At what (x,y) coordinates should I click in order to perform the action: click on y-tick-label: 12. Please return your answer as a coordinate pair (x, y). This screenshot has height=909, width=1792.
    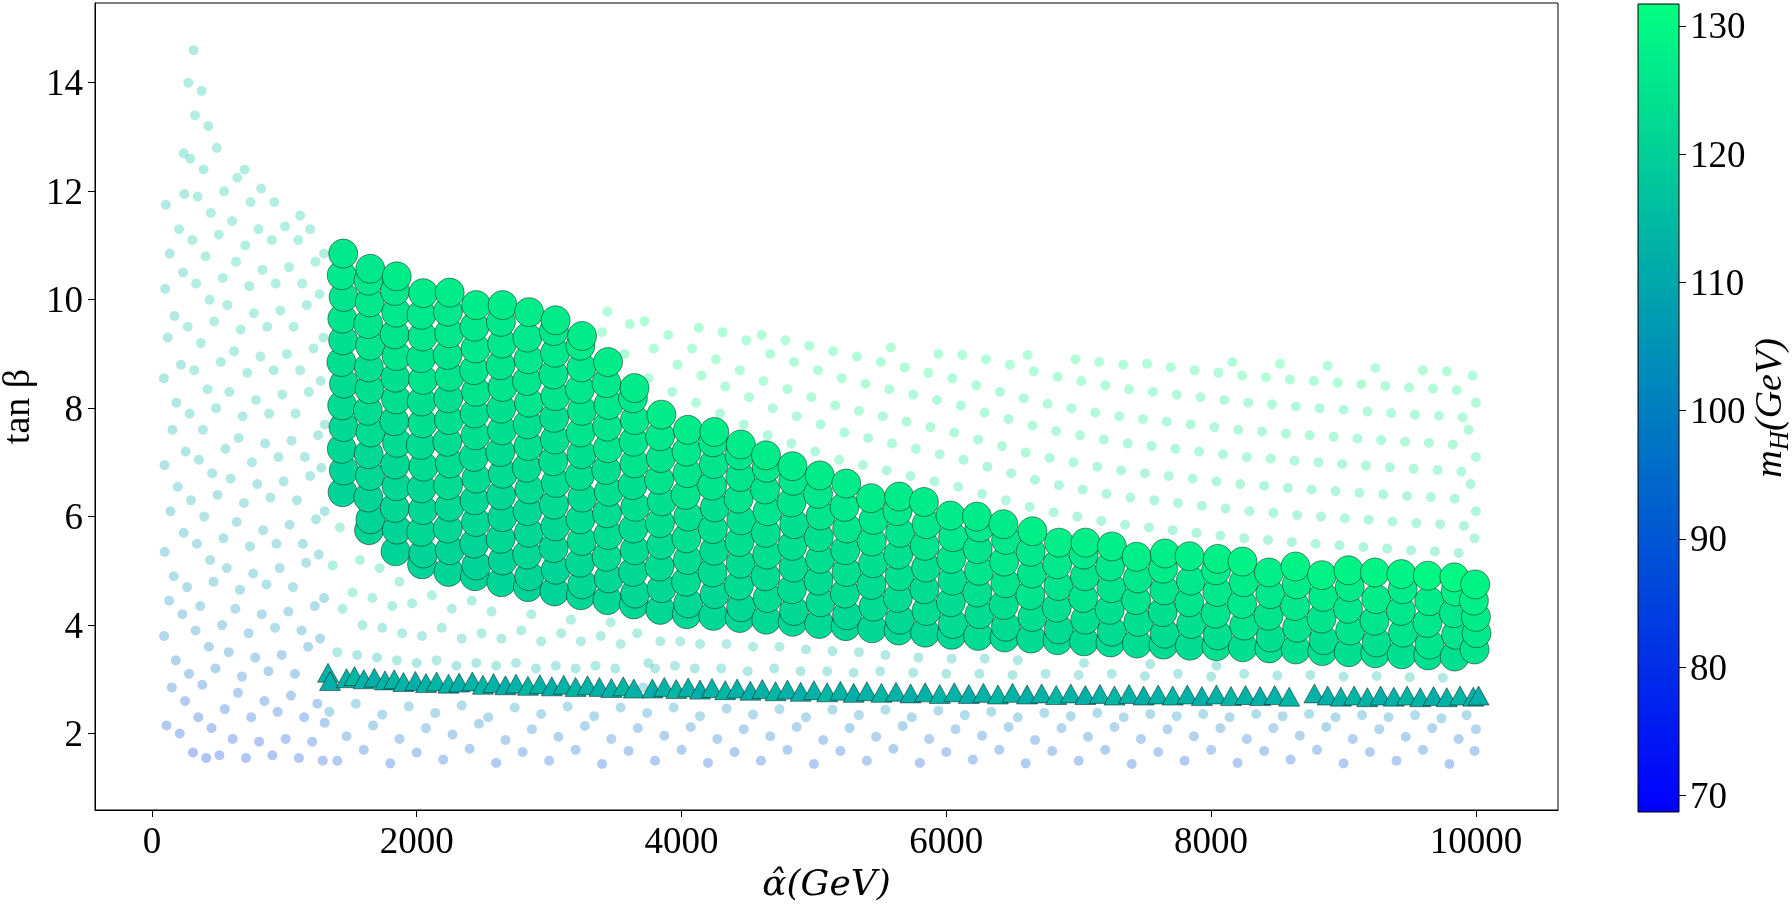
    Looking at the image, I should click on (64, 191).